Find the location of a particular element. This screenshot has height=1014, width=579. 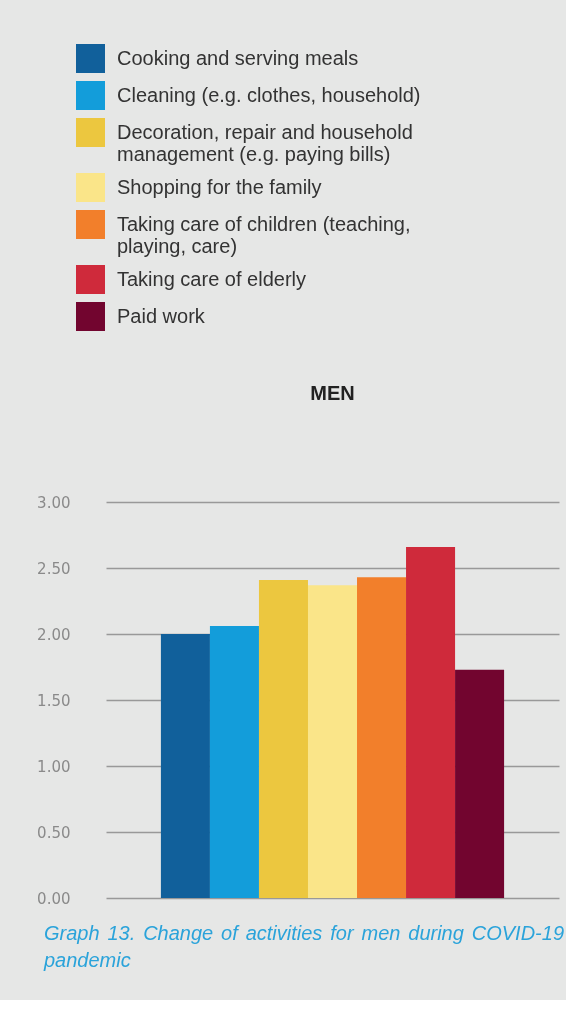

legend-label: Decoration, repair and household management (e.g. paying bills) is located at coordinates (265, 142).